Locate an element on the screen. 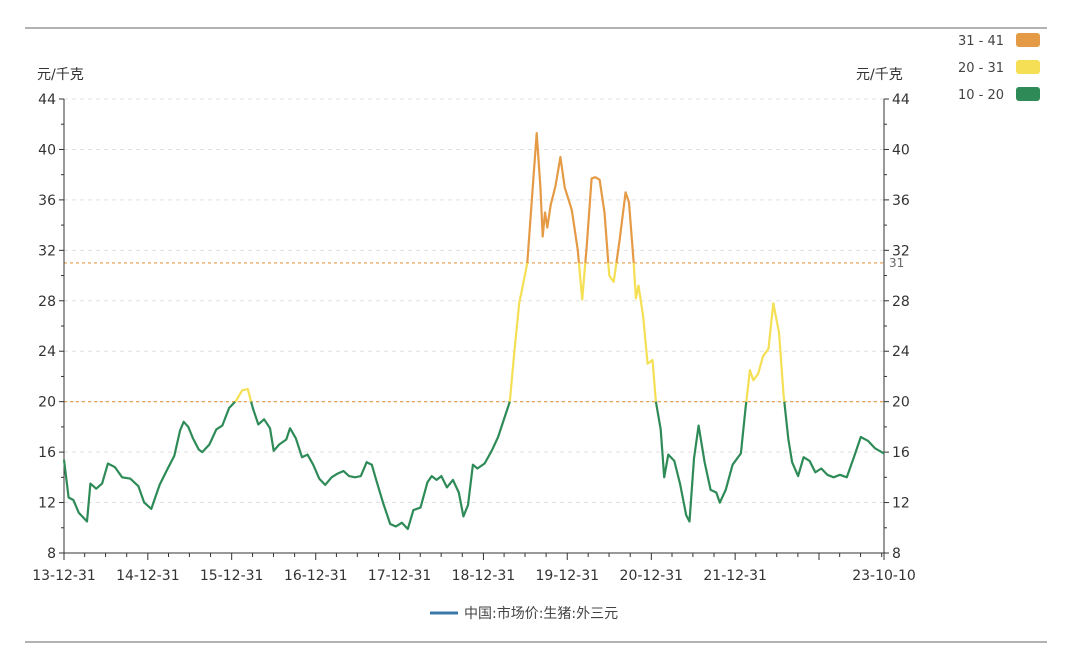 This screenshot has width=1080, height=650. left-y-tick-label: 36 is located at coordinates (47, 201).